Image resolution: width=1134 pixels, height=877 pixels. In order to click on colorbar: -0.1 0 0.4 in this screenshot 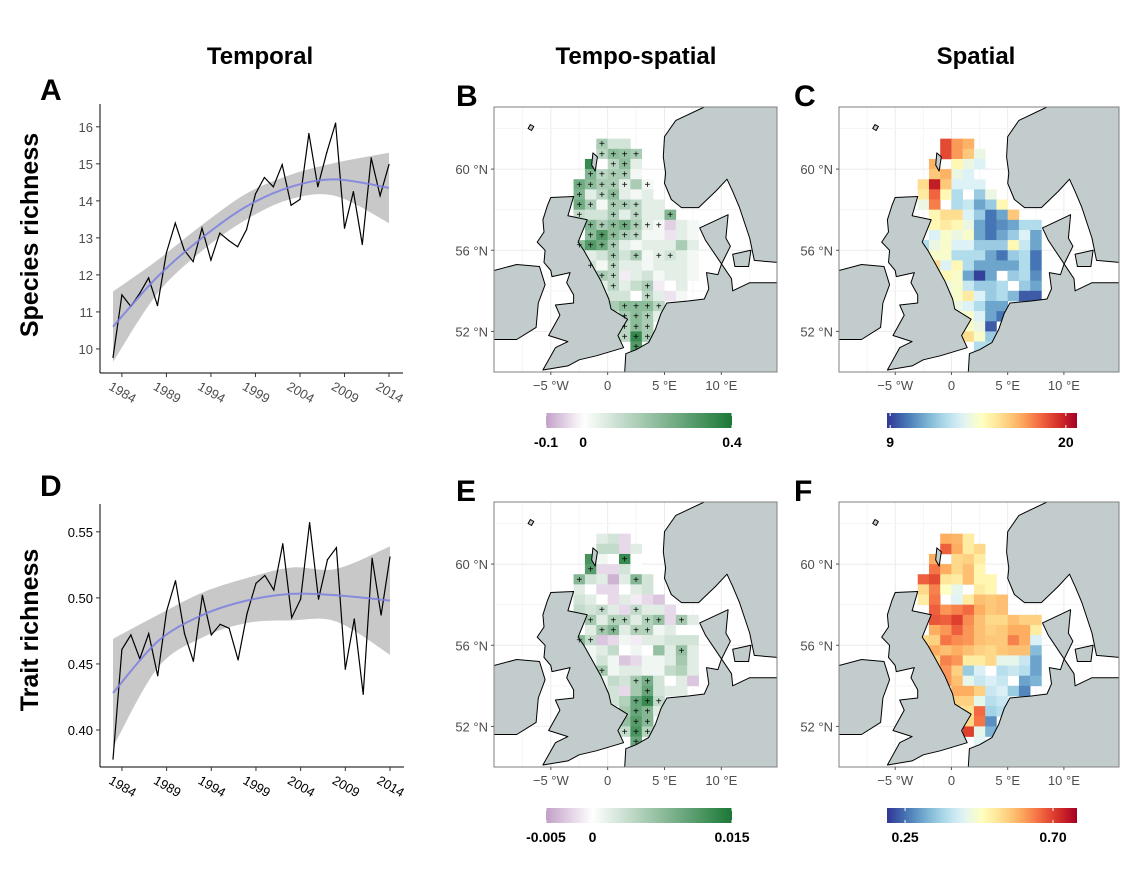, I will do `click(638, 431)`.